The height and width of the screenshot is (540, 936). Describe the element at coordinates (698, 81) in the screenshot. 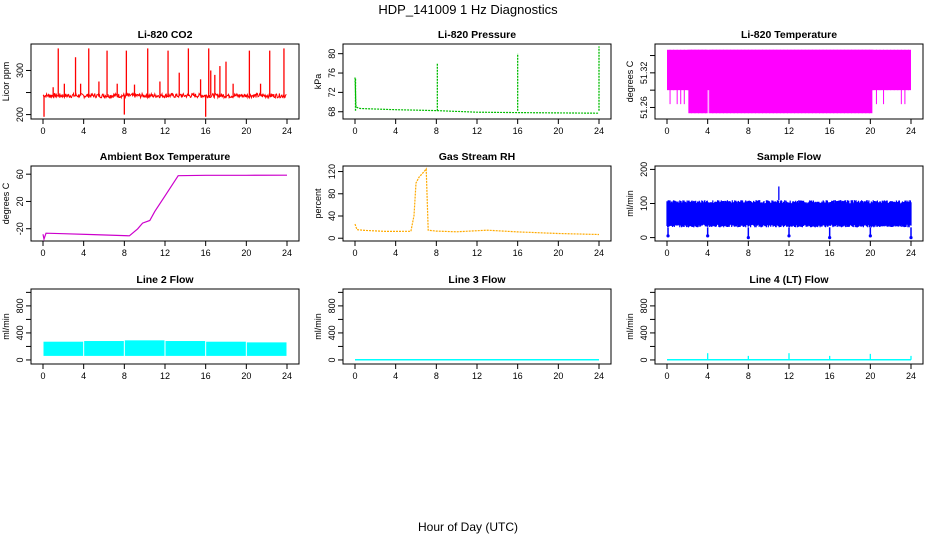

I see `series-band-low` at that location.